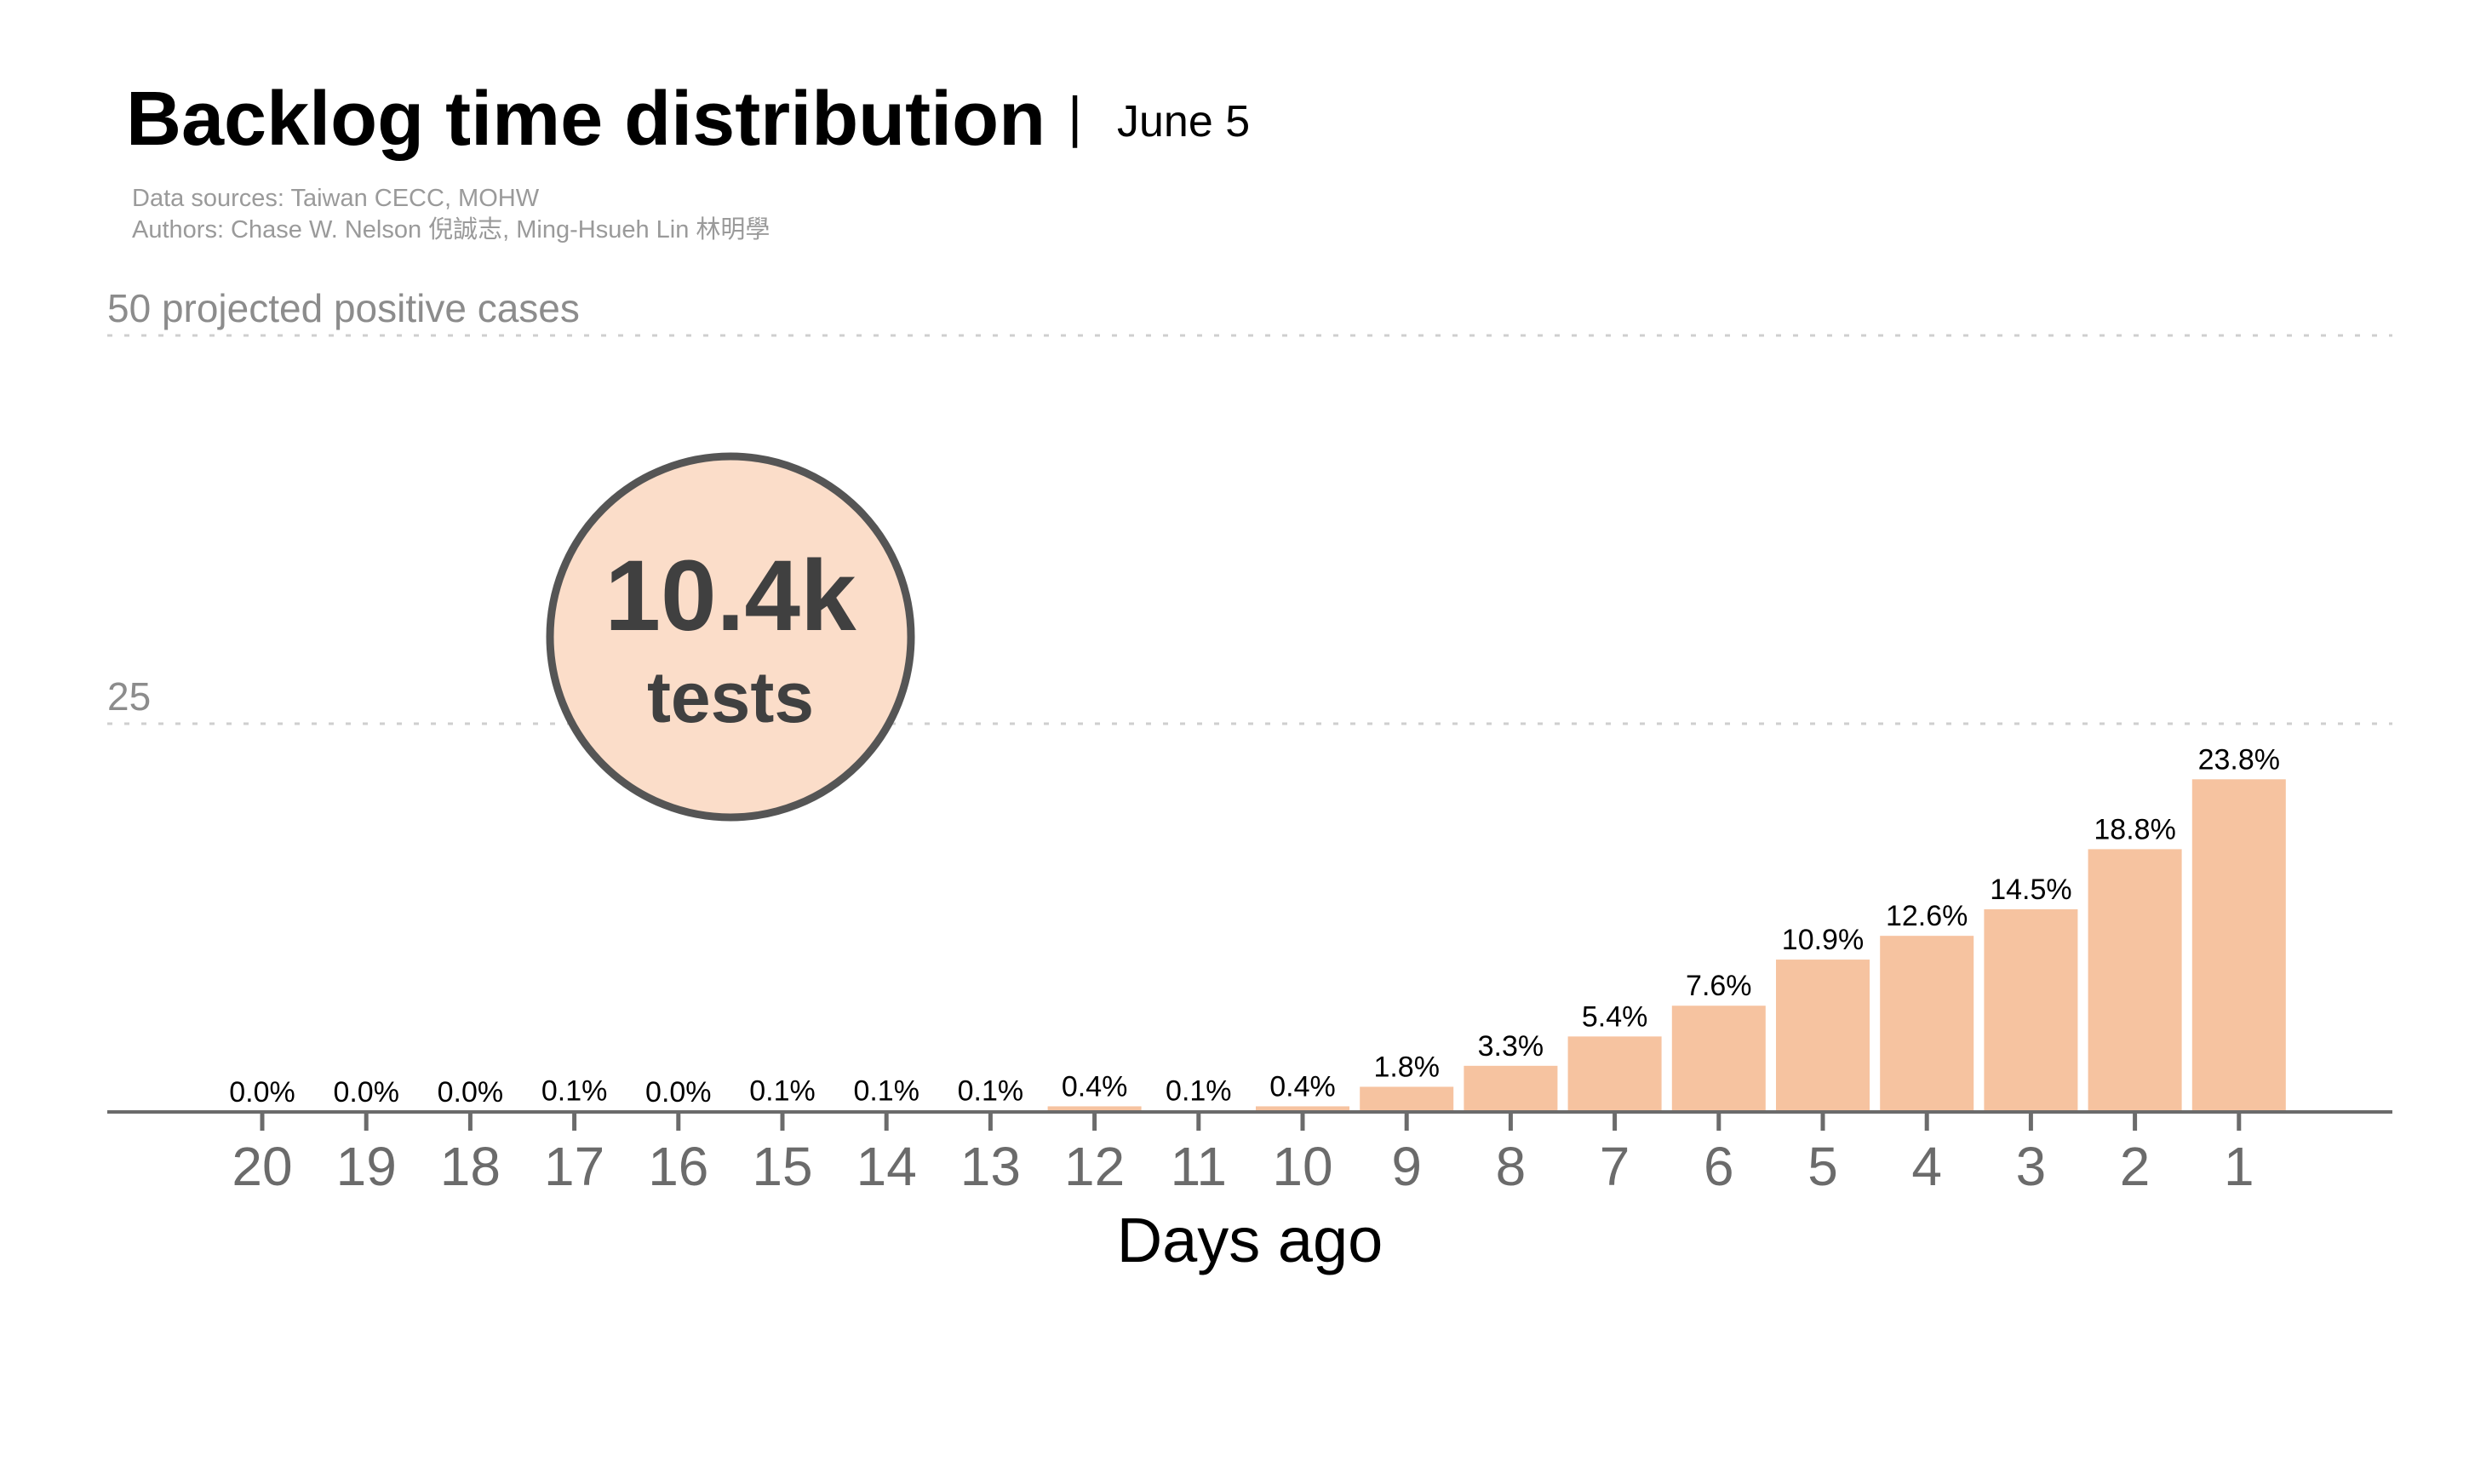 This screenshot has width=2469, height=1484. Describe the element at coordinates (366, 1166) in the screenshot. I see `x-tick-label-19: 19` at that location.